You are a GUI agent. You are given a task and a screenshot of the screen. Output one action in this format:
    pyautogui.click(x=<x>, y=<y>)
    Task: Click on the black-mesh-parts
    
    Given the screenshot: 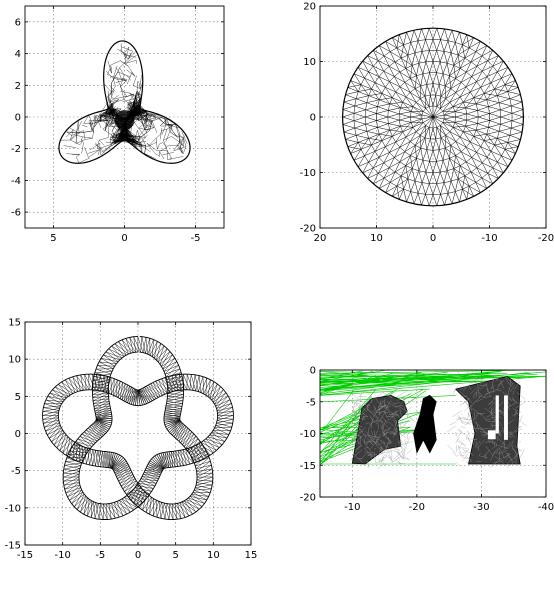 What is the action you would take?
    pyautogui.click(x=438, y=420)
    